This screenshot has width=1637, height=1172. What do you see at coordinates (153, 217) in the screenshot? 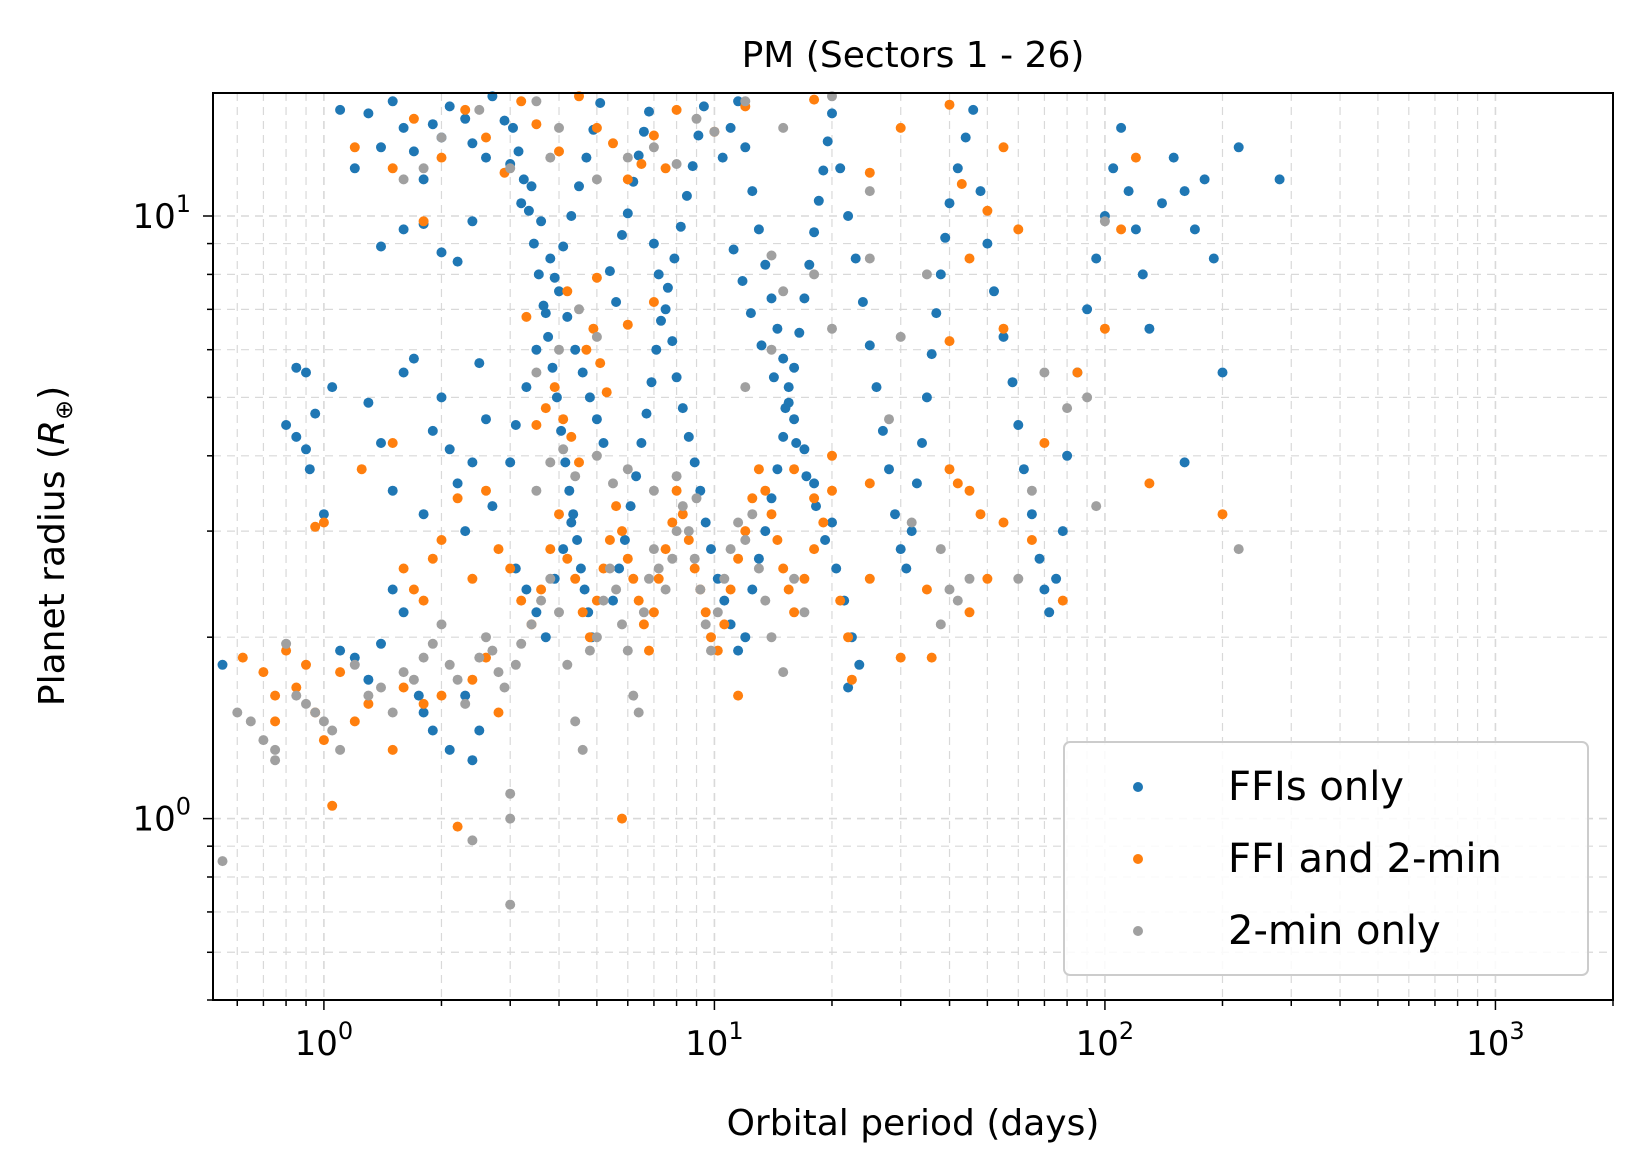
I see `y-tick-label-base: 10` at bounding box center [153, 217].